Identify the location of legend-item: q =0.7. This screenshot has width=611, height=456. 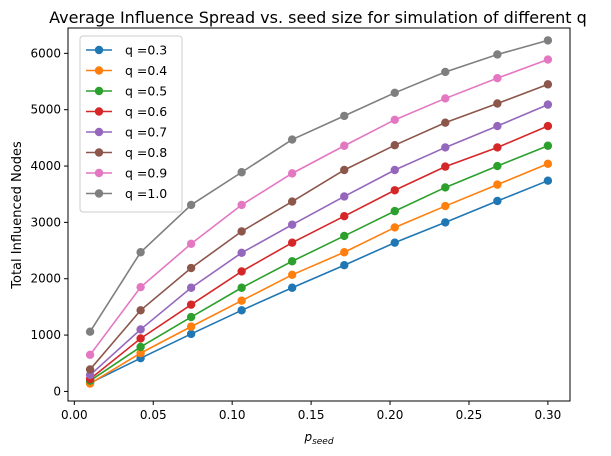
(126, 132).